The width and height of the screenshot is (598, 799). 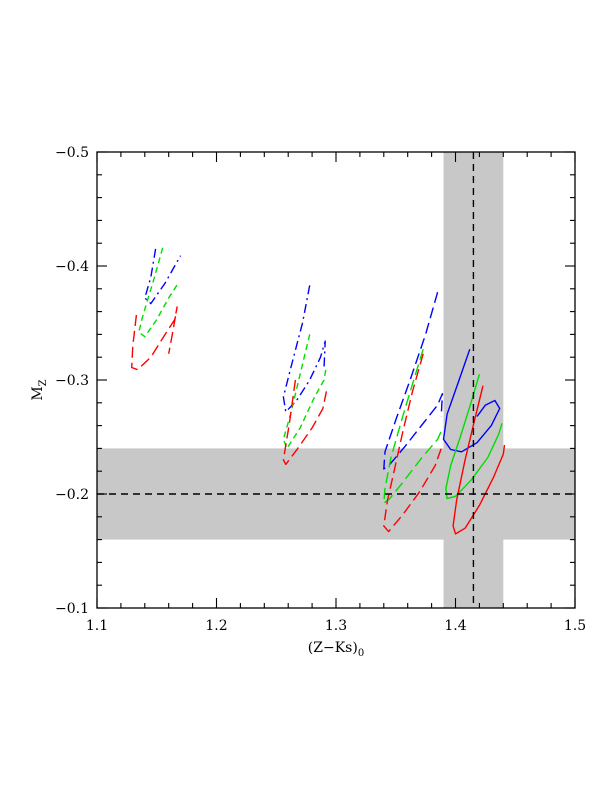 I want to click on x-axis-label-main: (Z−Ks), so click(x=333, y=648).